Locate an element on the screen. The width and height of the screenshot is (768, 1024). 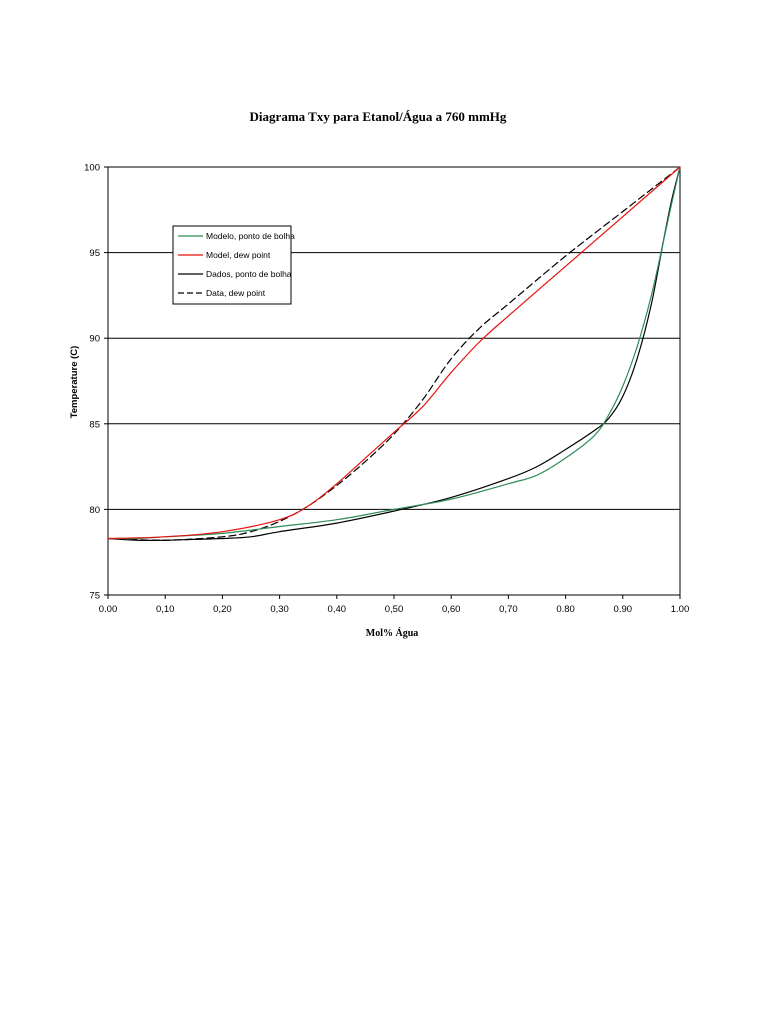
y-tick-label: 90 is located at coordinates (94, 339).